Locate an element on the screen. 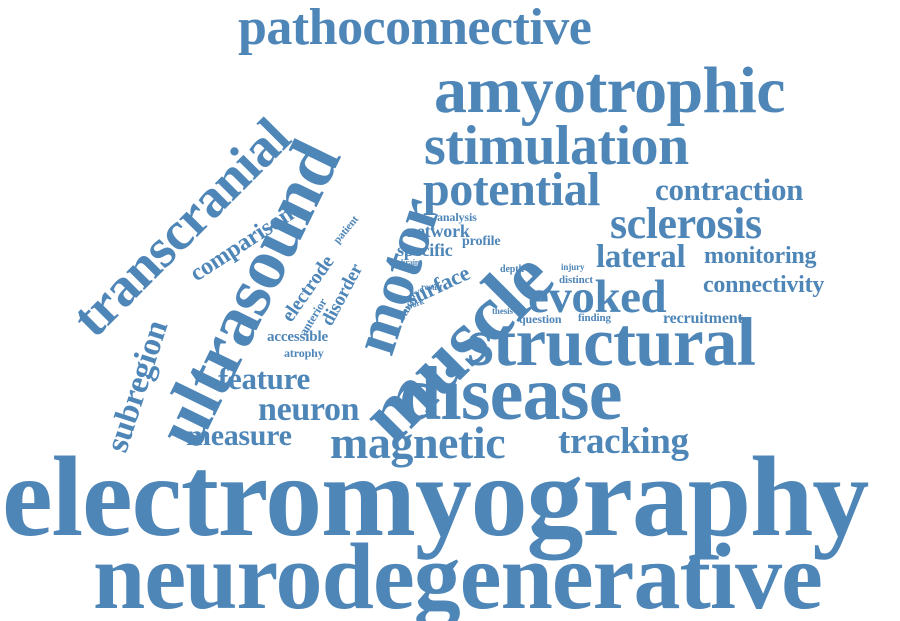 The width and height of the screenshot is (900, 621). word-pathoconnective: pathoconnective is located at coordinates (415, 28).